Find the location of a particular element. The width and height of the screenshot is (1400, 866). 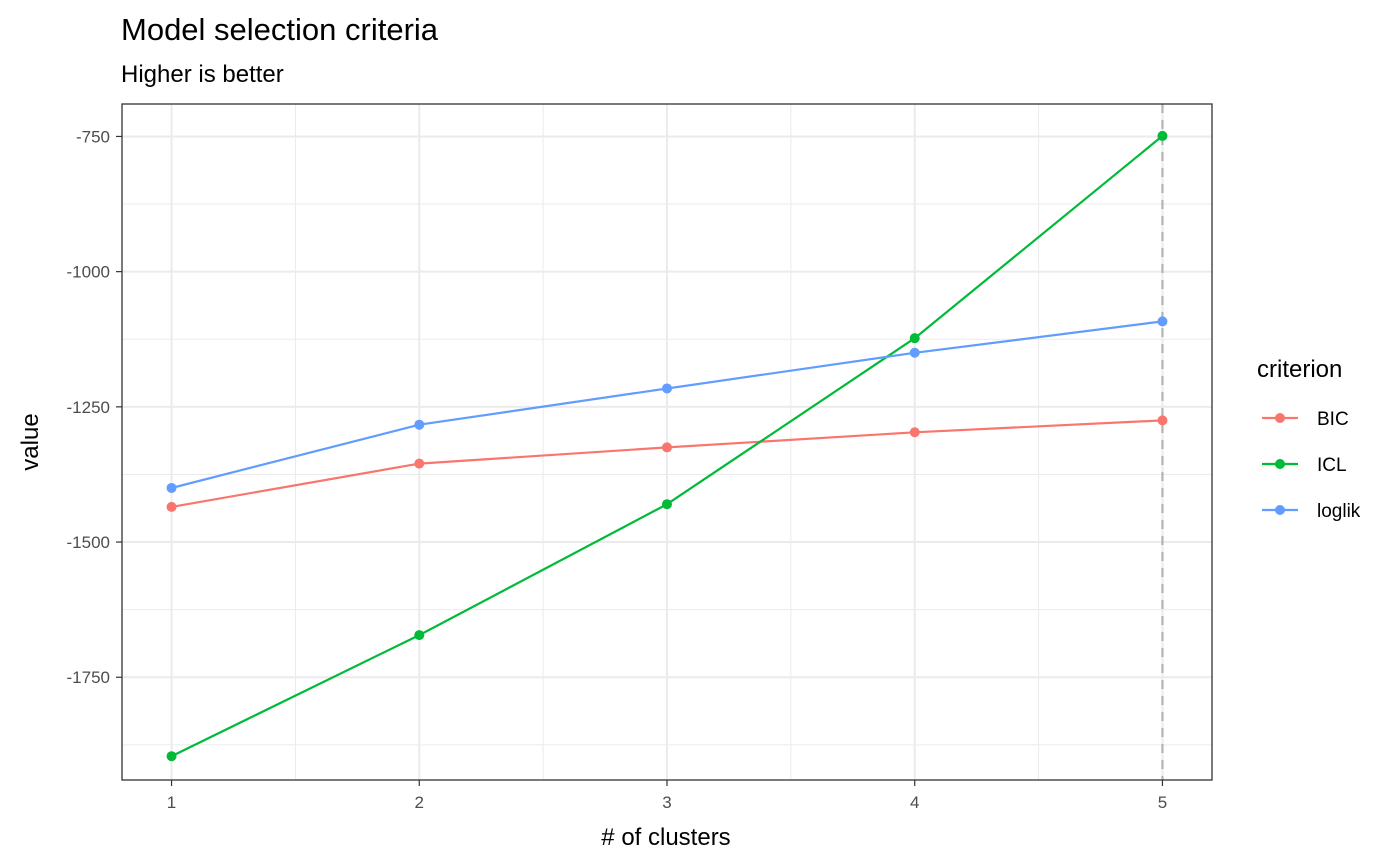

y-tick-label: -750 is located at coordinates (93, 136).